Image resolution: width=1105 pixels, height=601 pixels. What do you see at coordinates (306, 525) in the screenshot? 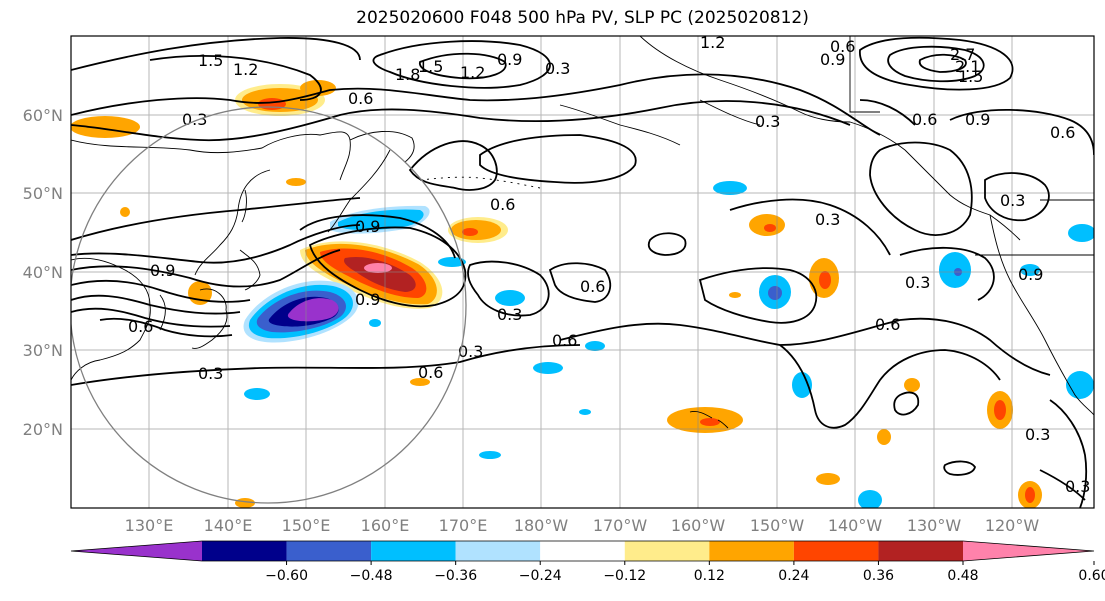
I see `lon-label: 150°E` at bounding box center [306, 525].